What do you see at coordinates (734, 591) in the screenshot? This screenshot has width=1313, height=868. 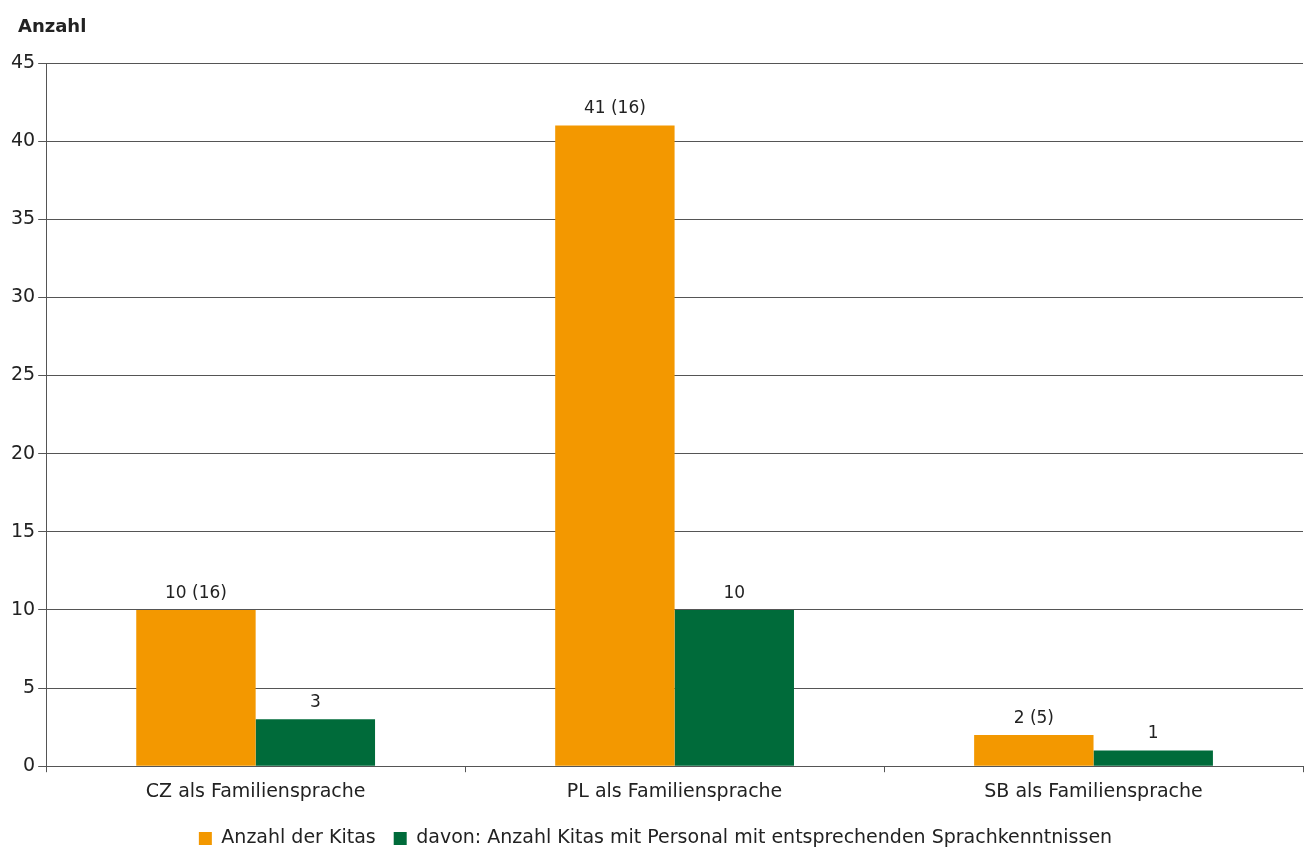 I see `data-label: 10` at bounding box center [734, 591].